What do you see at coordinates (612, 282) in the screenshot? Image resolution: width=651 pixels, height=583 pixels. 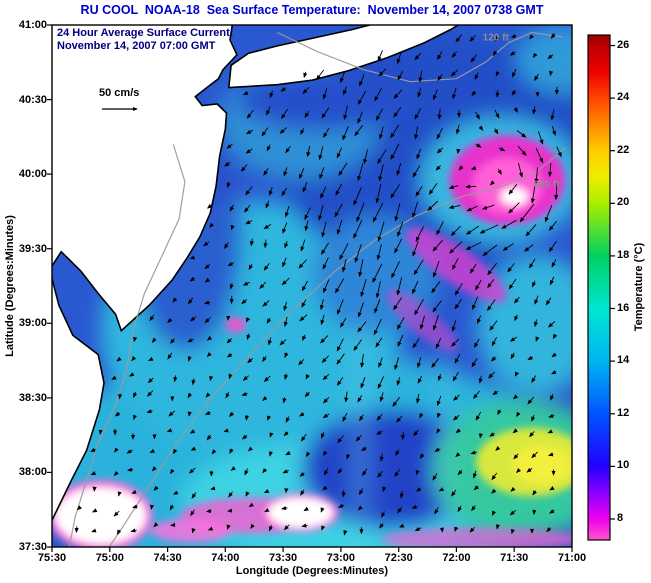 I see `colorbar-ticks` at bounding box center [612, 282].